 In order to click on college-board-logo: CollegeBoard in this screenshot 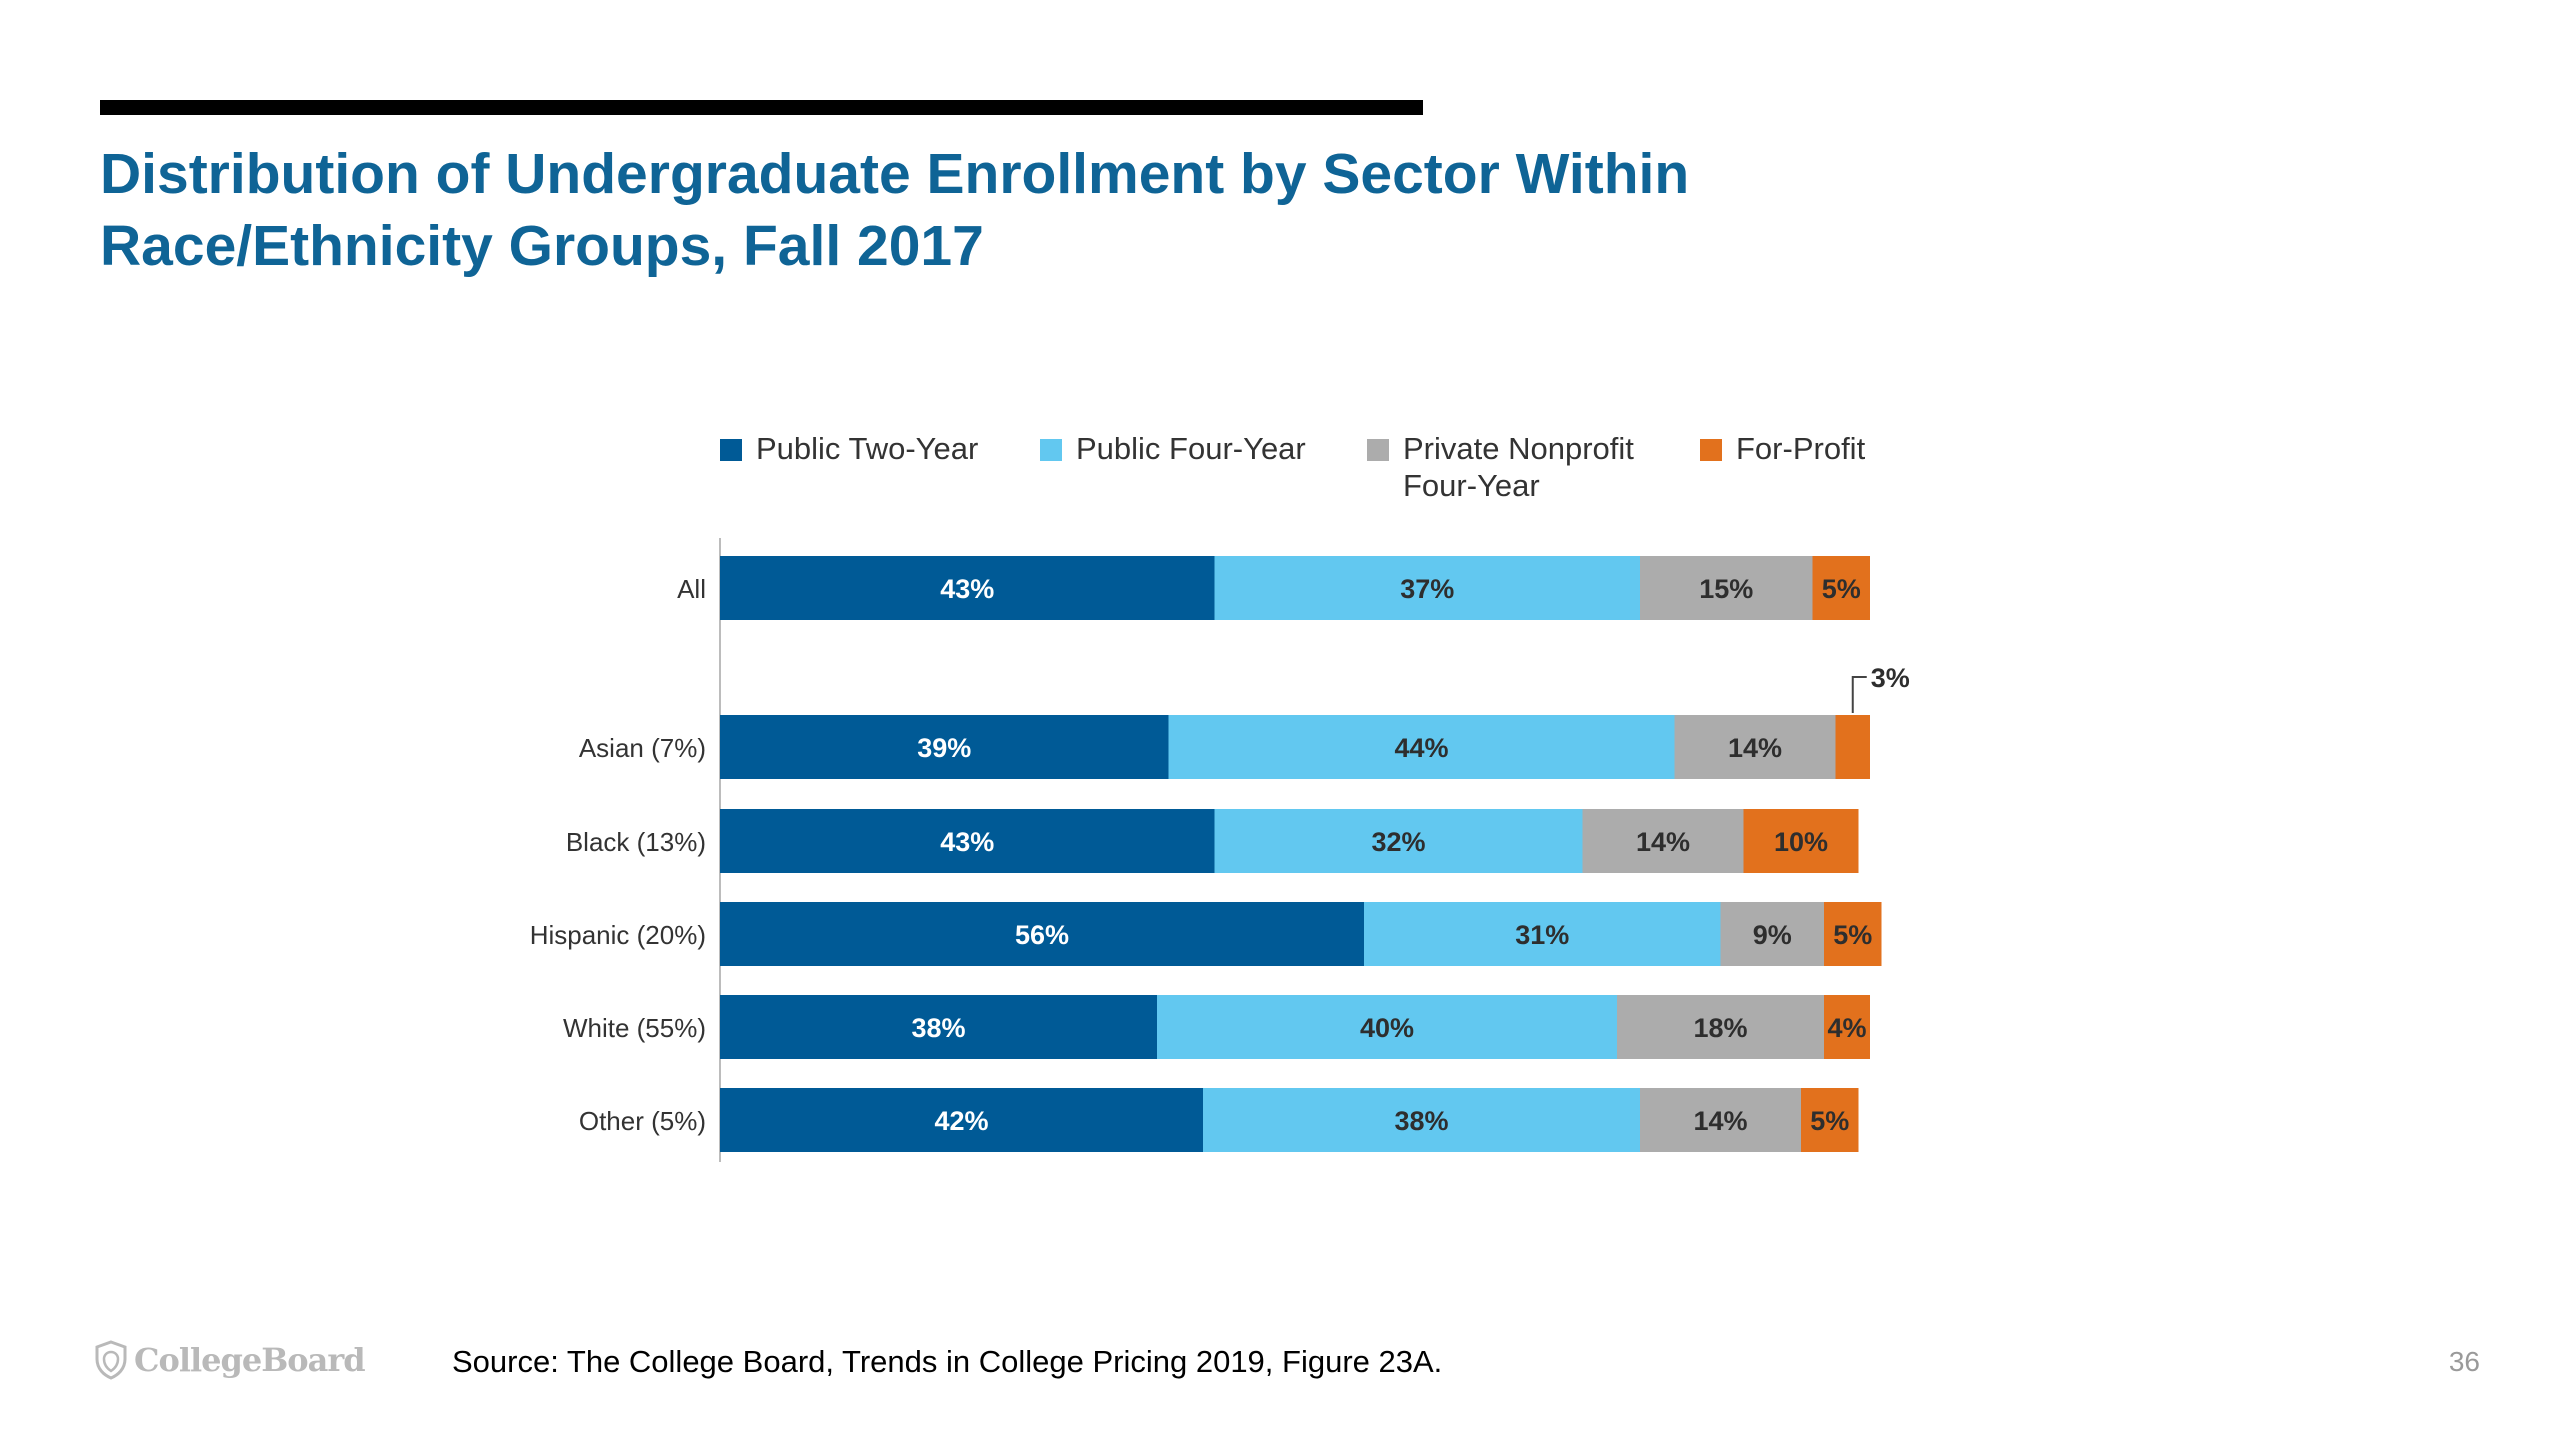, I will do `click(230, 1360)`.